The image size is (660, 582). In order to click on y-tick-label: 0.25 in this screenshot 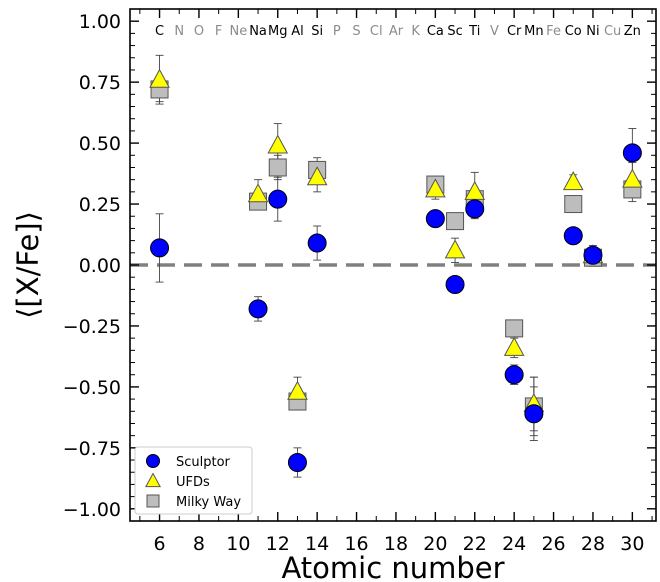, I will do `click(100, 205)`.